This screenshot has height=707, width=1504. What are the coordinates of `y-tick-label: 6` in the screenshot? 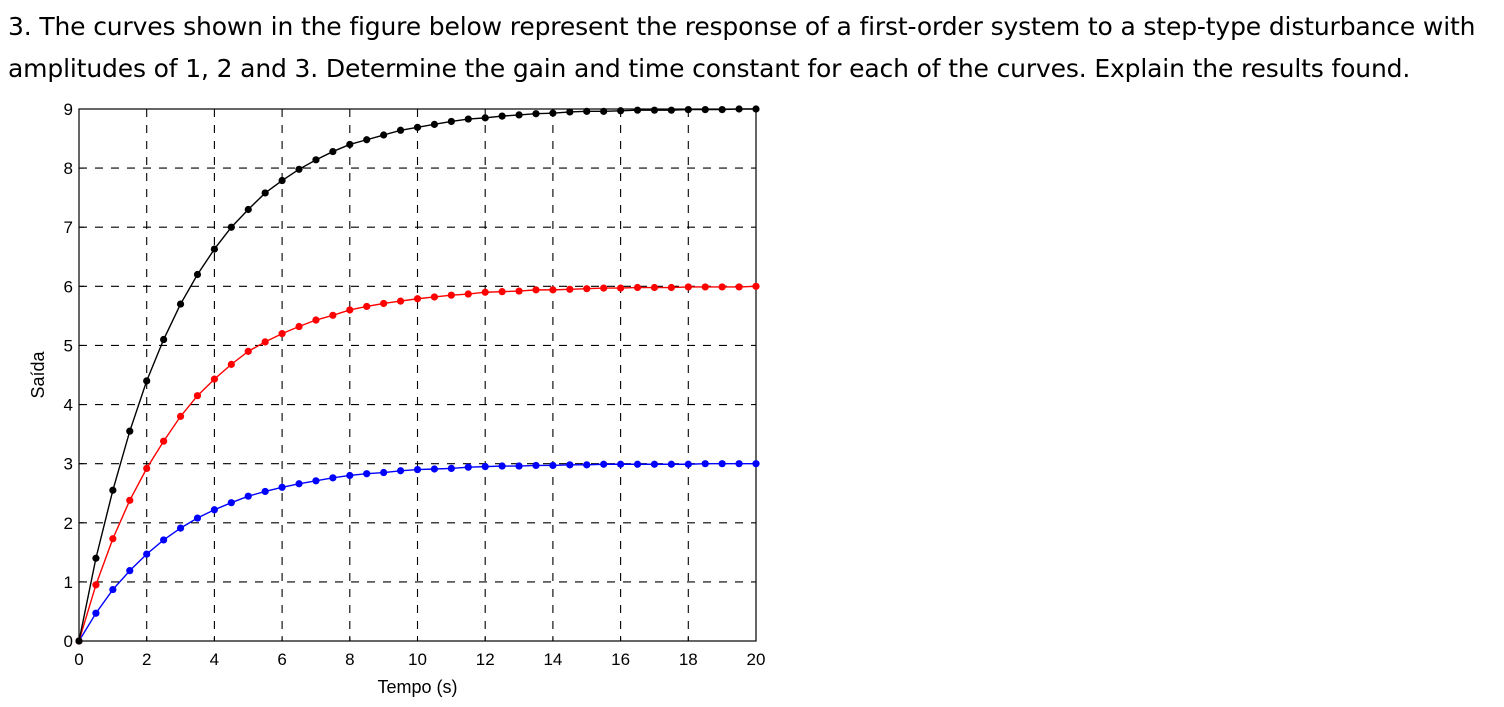 It's located at (68, 286).